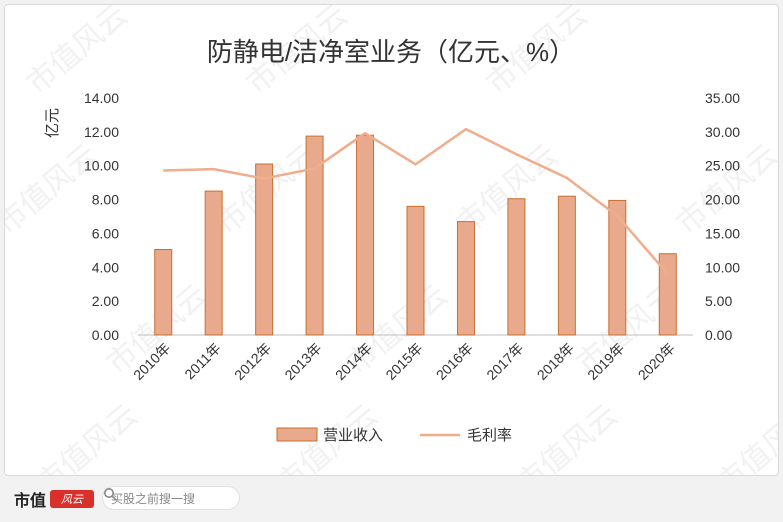 The image size is (783, 522). I want to click on y-tick-left: 12.00, so click(101, 132).